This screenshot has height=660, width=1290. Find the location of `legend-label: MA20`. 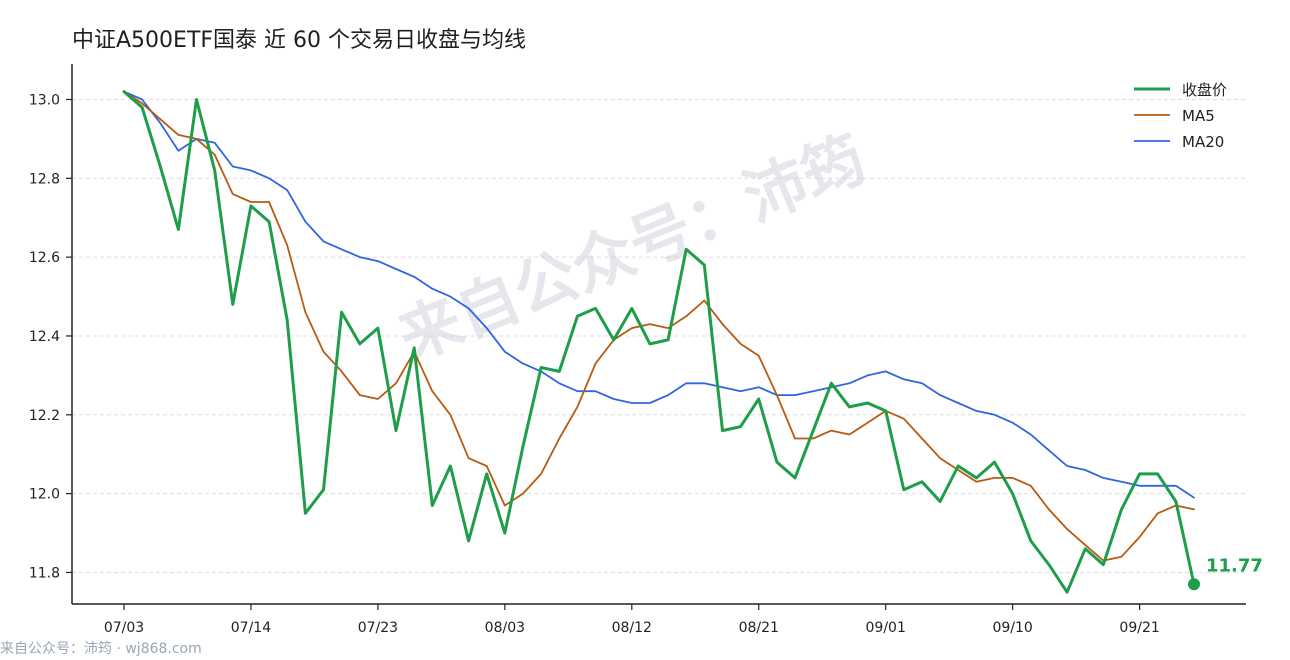

legend-label: MA20 is located at coordinates (1203, 142).